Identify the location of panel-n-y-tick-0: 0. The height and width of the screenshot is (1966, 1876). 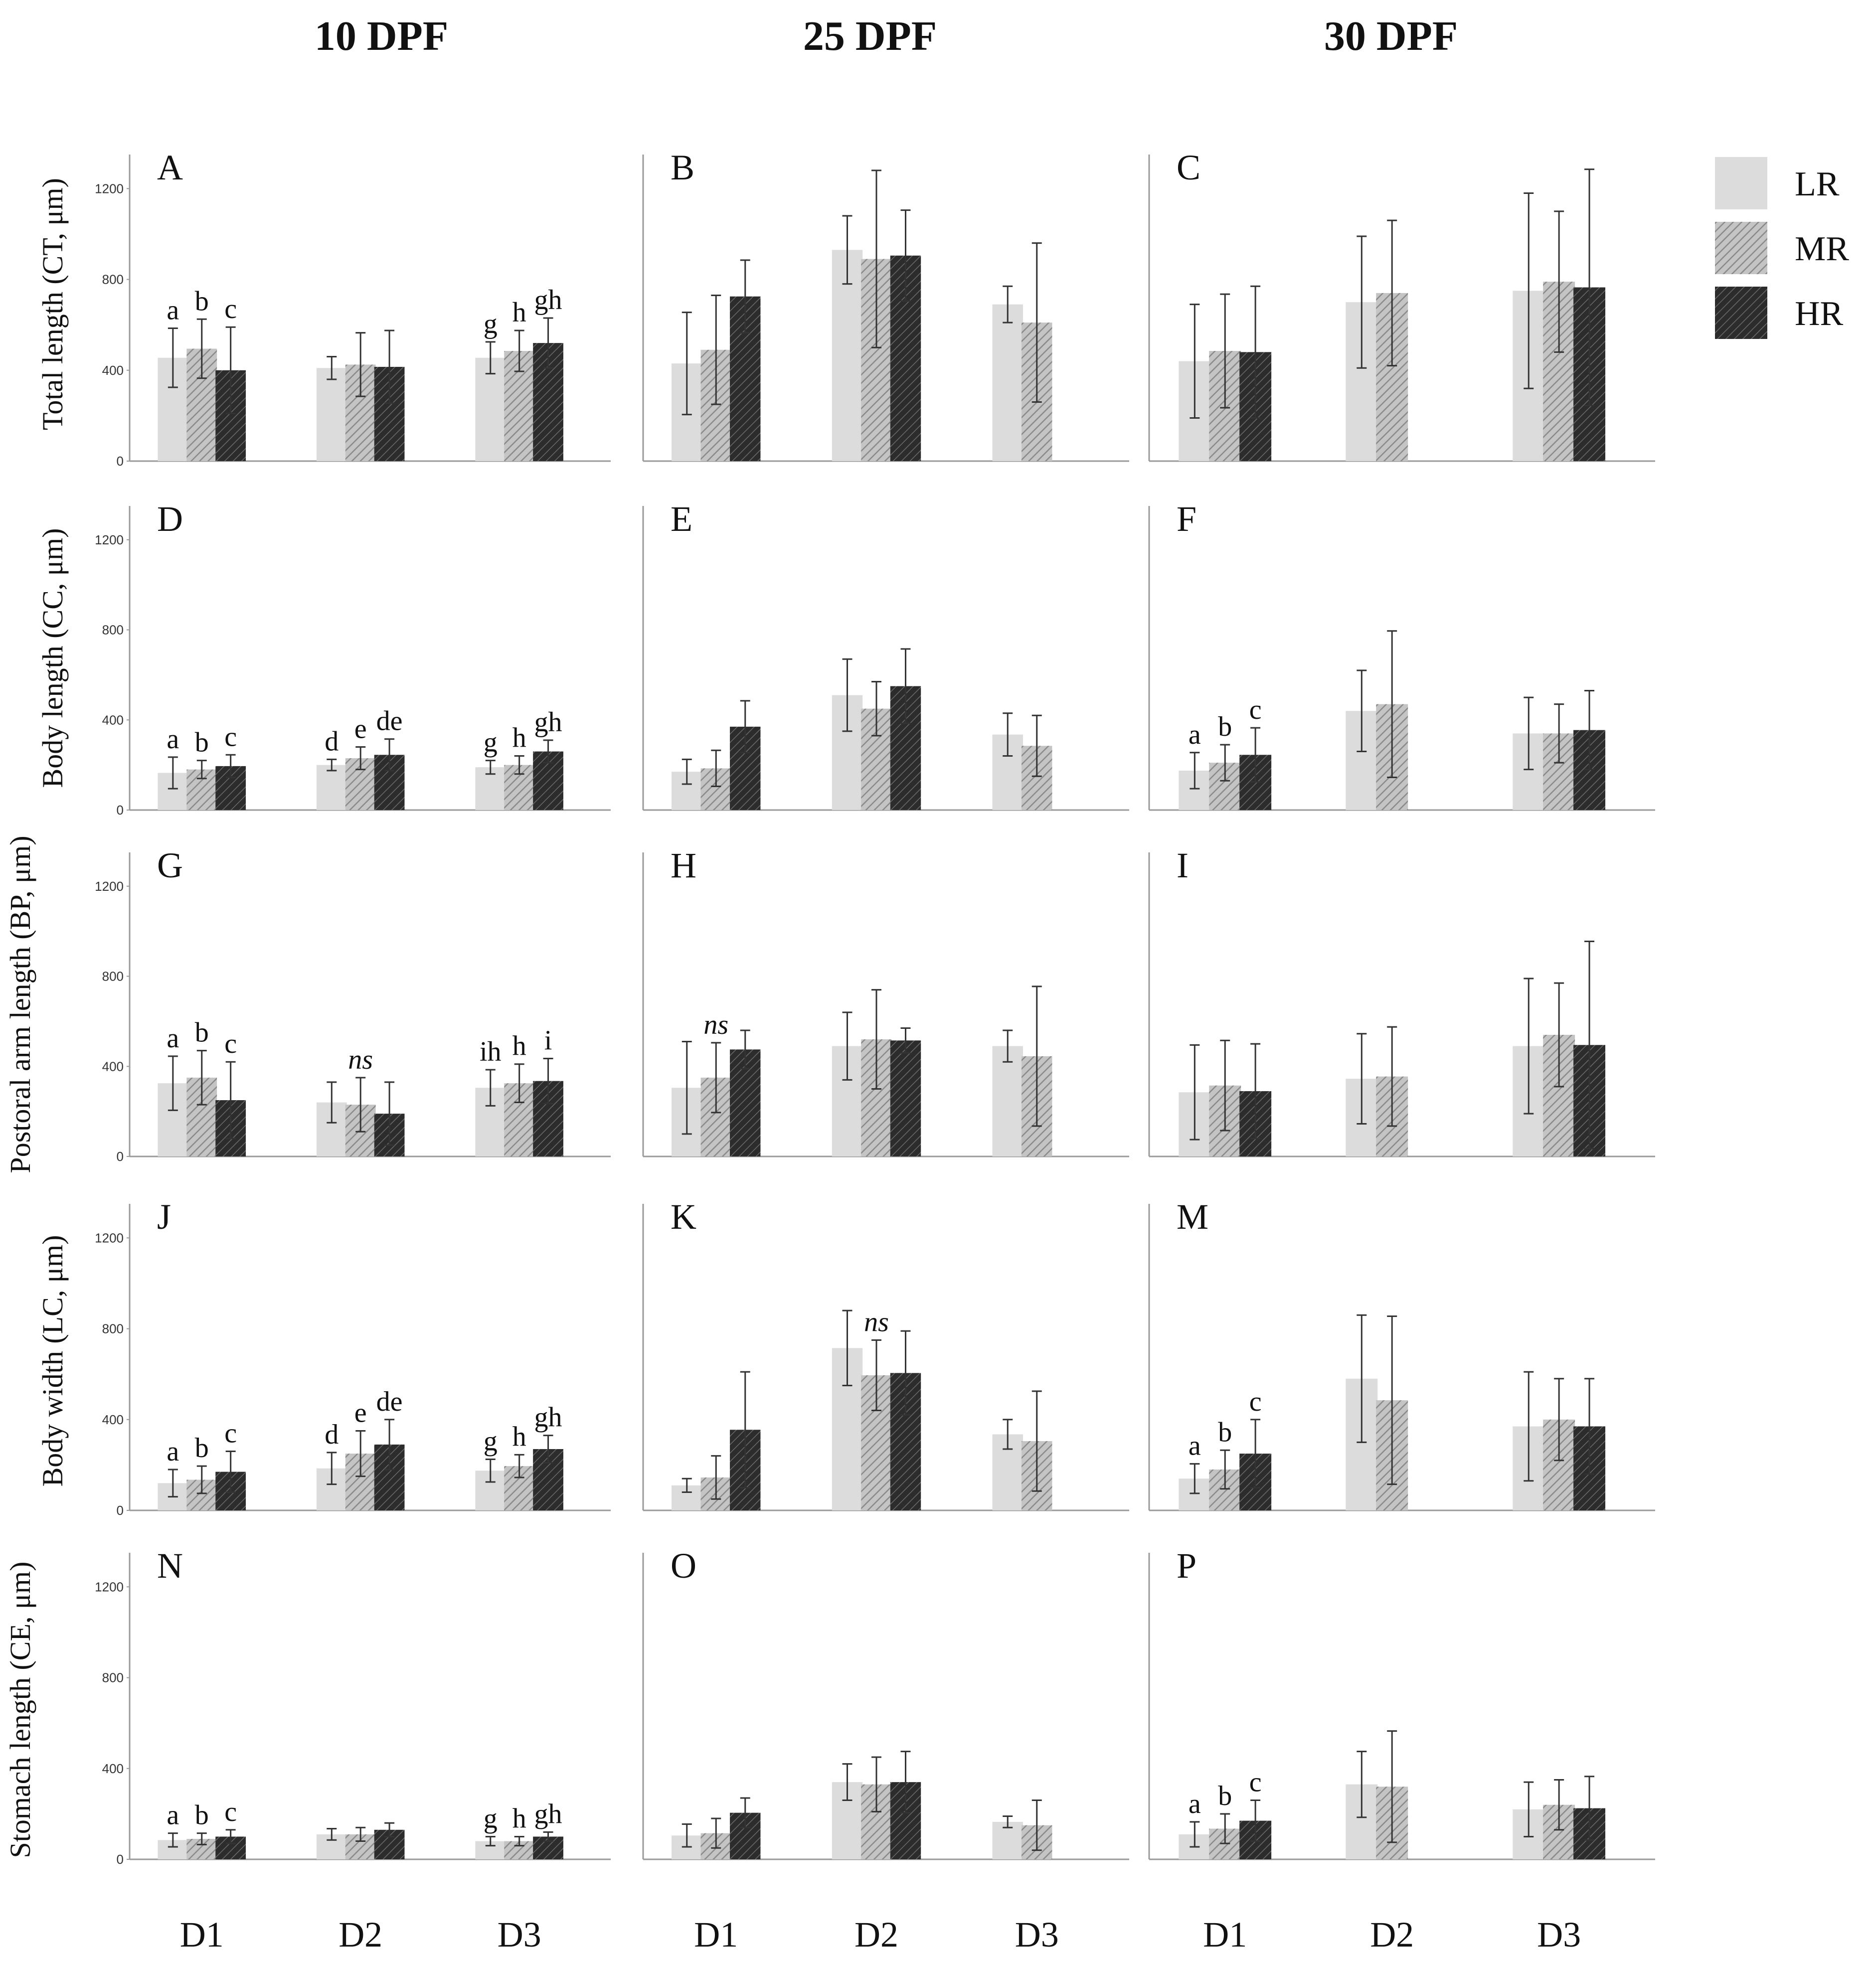
(120, 1860).